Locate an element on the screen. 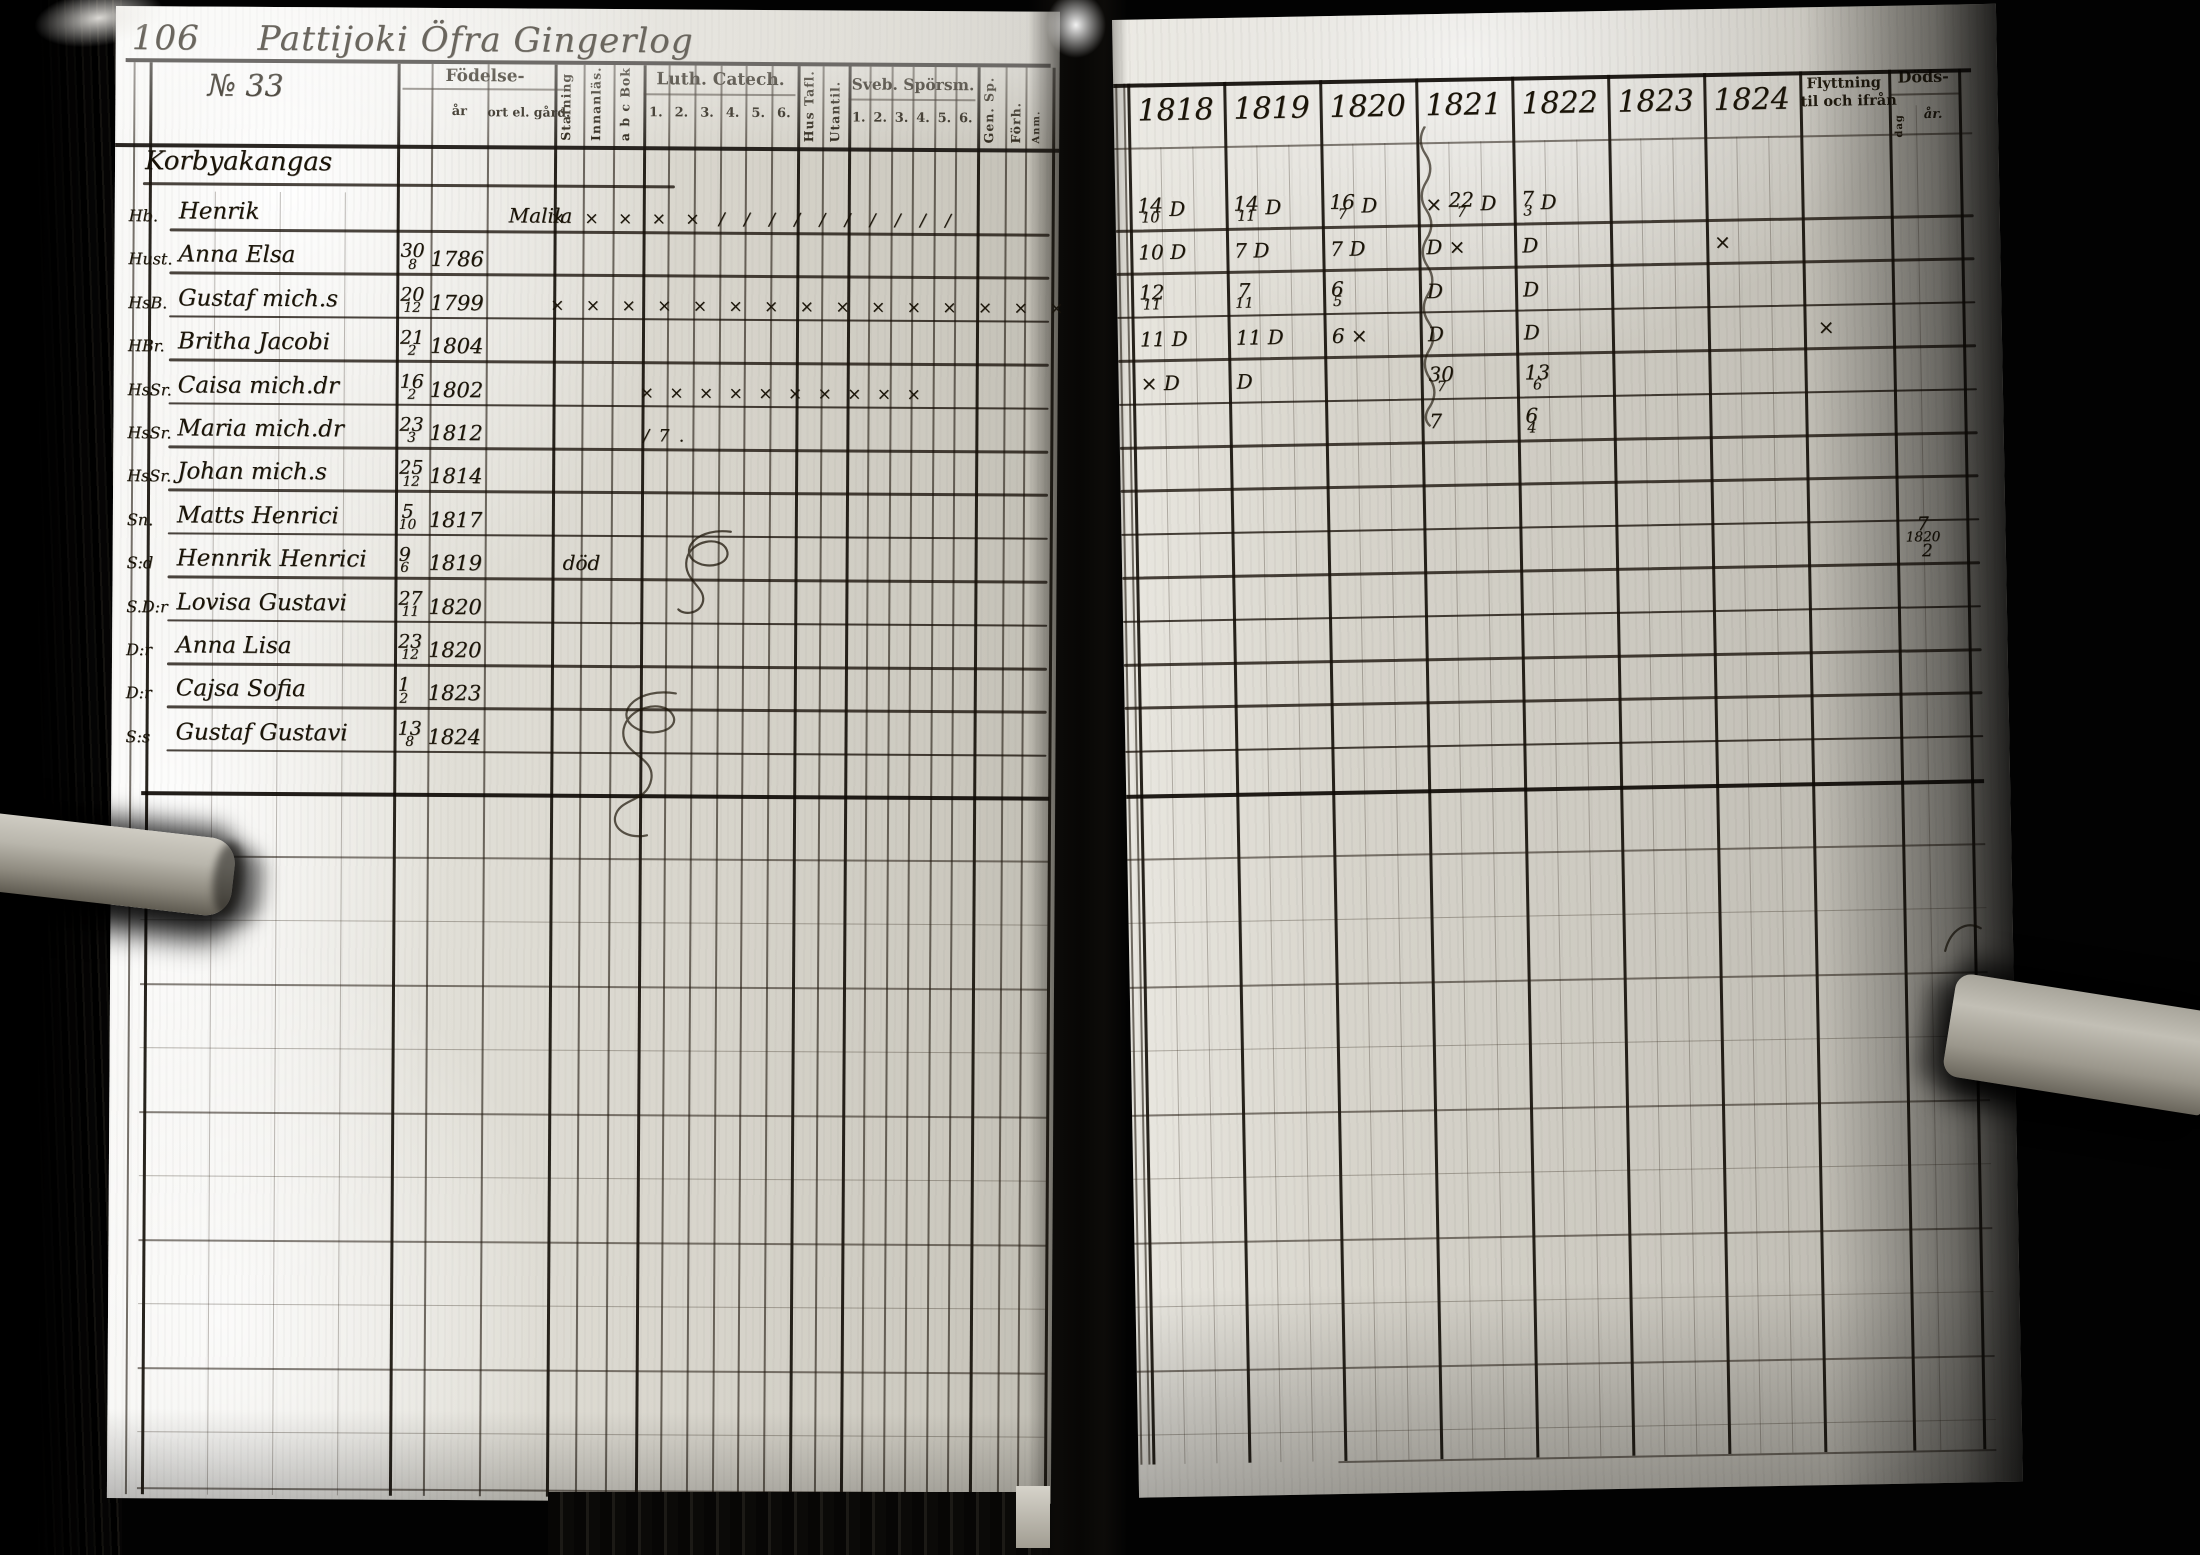  record-name: Maria mich.dr is located at coordinates (261, 429).